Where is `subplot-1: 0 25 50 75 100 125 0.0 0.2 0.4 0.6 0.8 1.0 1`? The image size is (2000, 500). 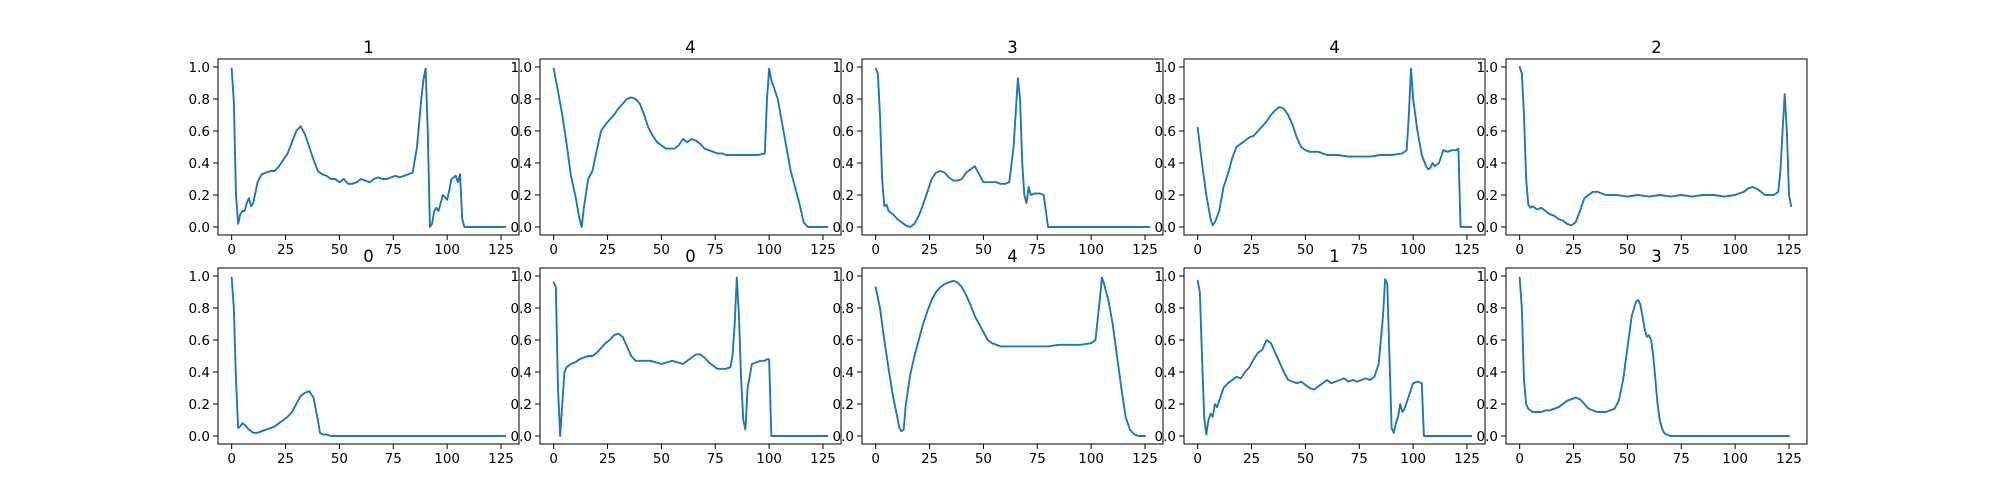 subplot-1: 0 25 50 75 100 125 0.0 0.2 0.4 0.6 0.8 1.0 1 is located at coordinates (354, 148).